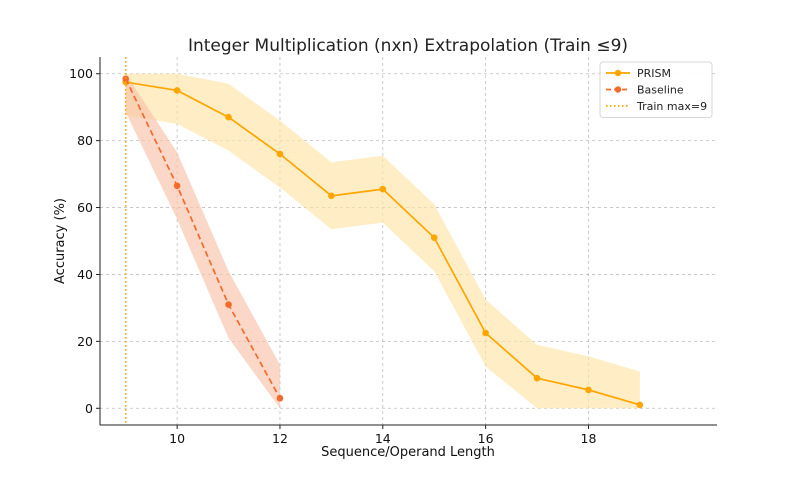  I want to click on x-tick-label-16: 16, so click(486, 438).